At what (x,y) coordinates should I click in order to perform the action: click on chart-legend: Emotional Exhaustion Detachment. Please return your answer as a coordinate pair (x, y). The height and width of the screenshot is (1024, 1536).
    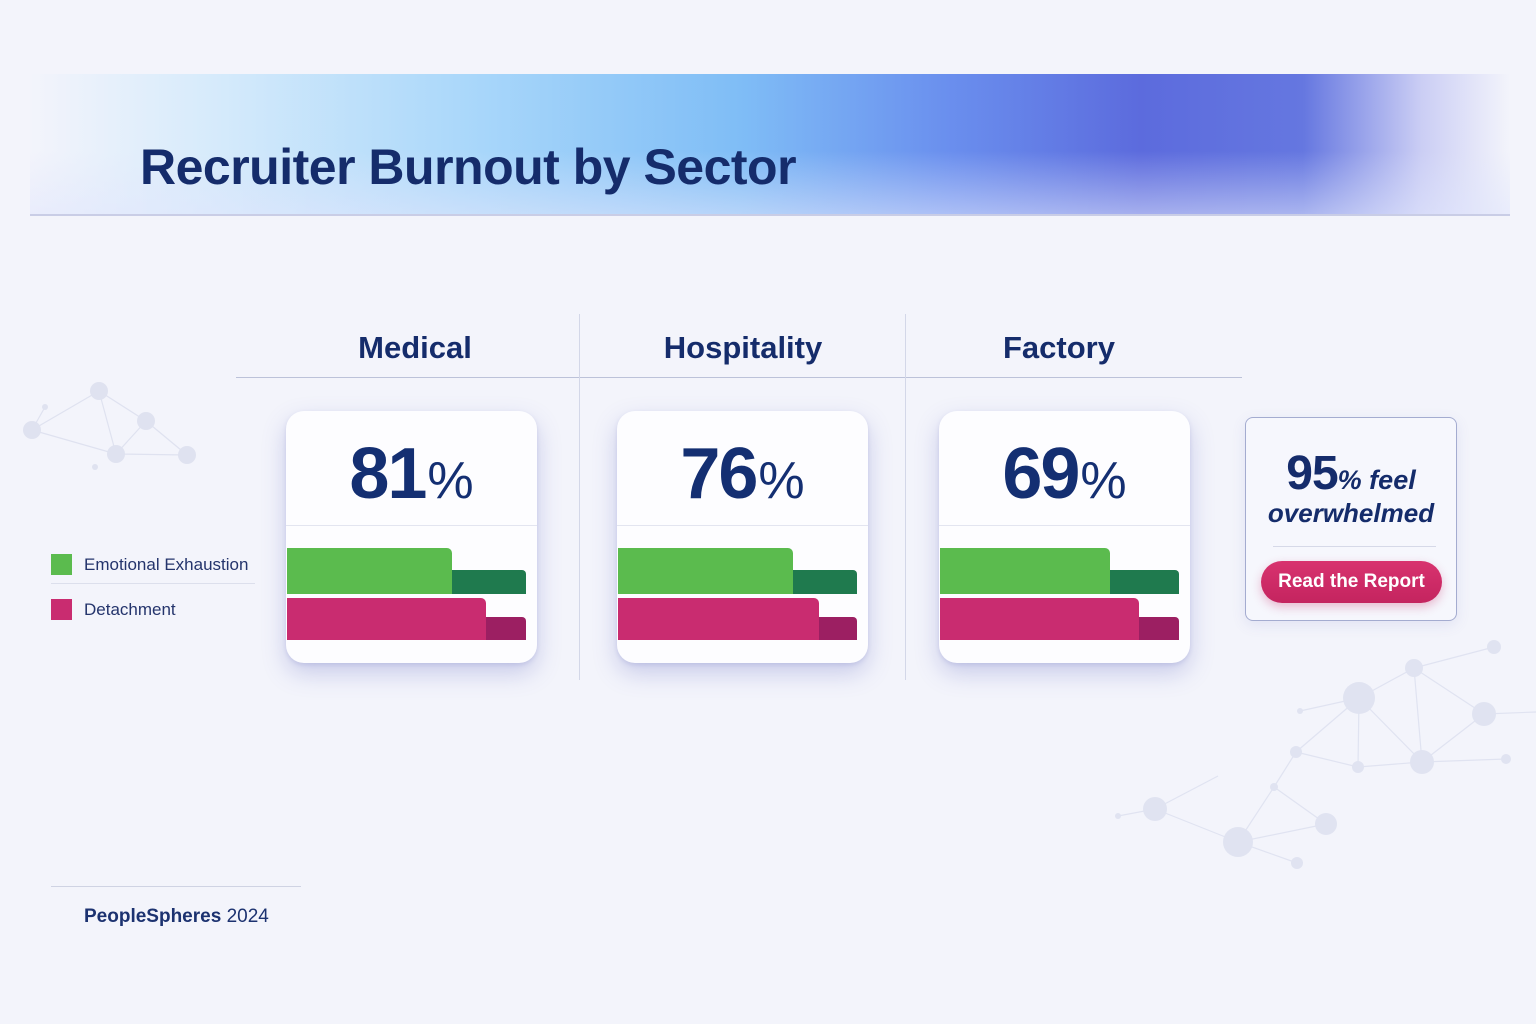
    Looking at the image, I should click on (153, 587).